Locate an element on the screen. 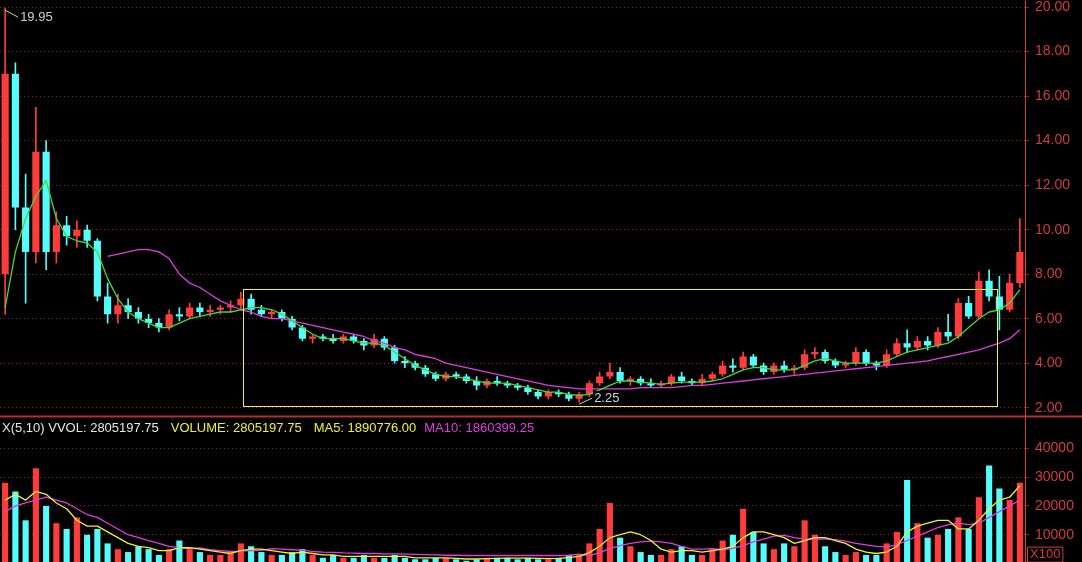  y-tick-label: 10.00 is located at coordinates (1053, 228).